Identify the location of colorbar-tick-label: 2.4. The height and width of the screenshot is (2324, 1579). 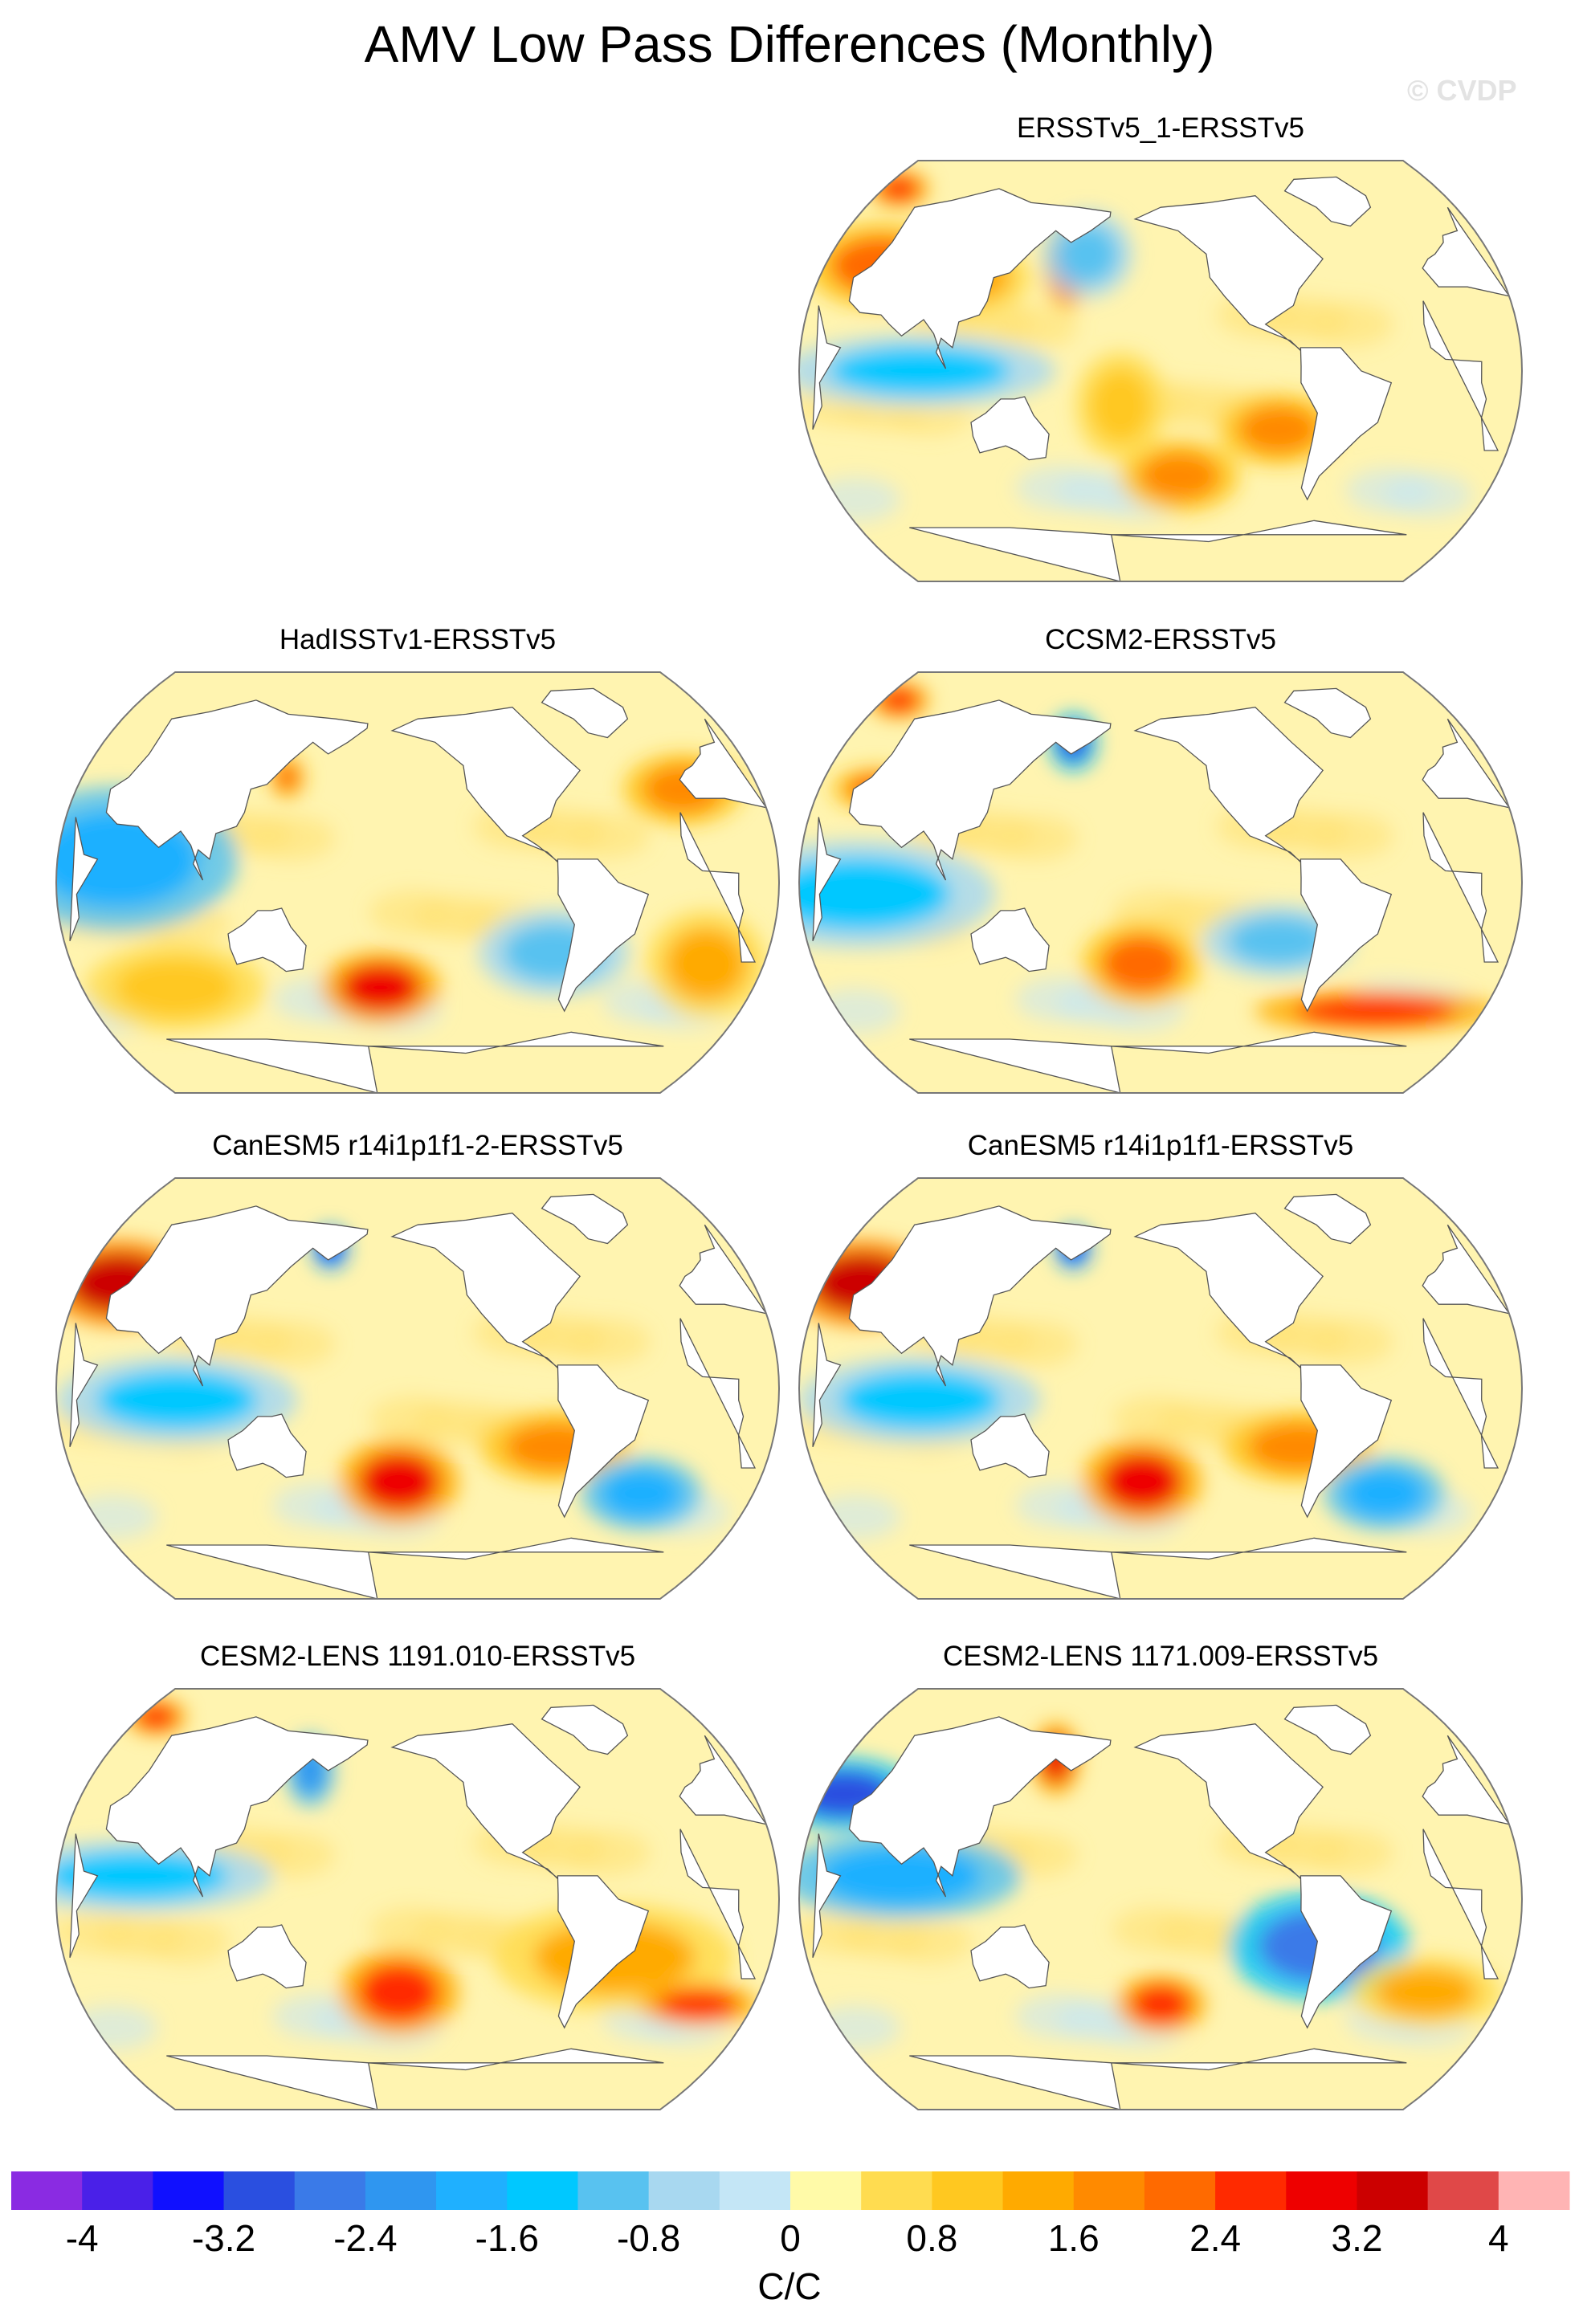
(1215, 2238).